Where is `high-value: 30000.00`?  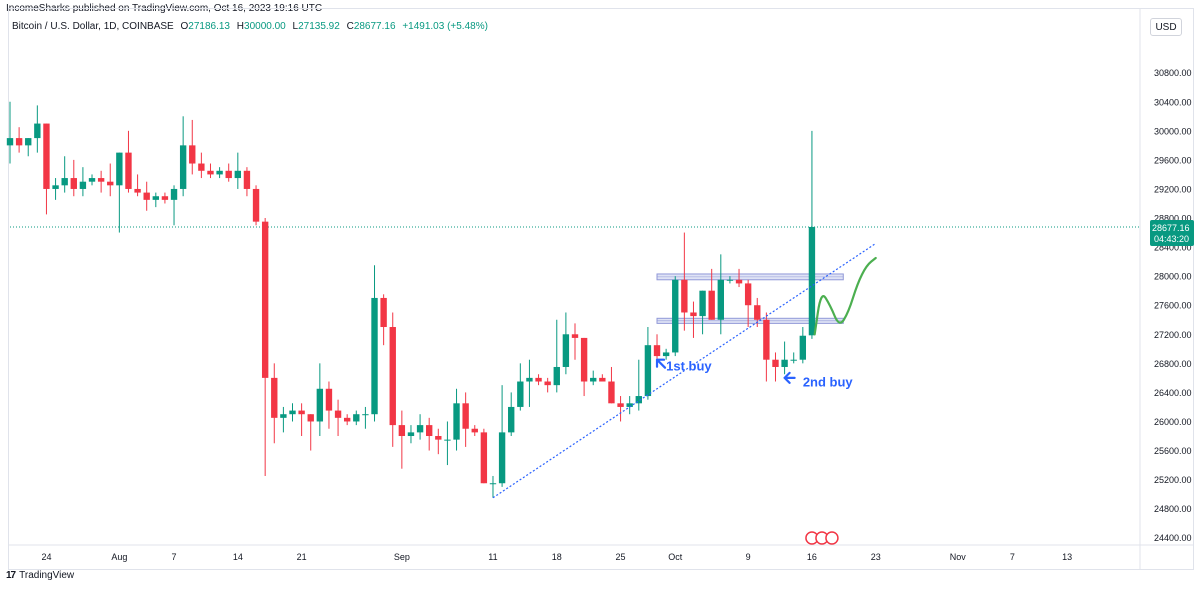
high-value: 30000.00 is located at coordinates (265, 26).